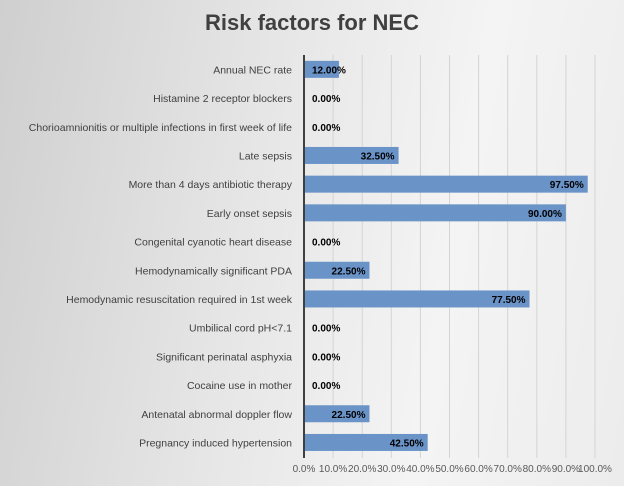 The height and width of the screenshot is (486, 624). I want to click on category-label: Annual NEC rate, so click(252, 70).